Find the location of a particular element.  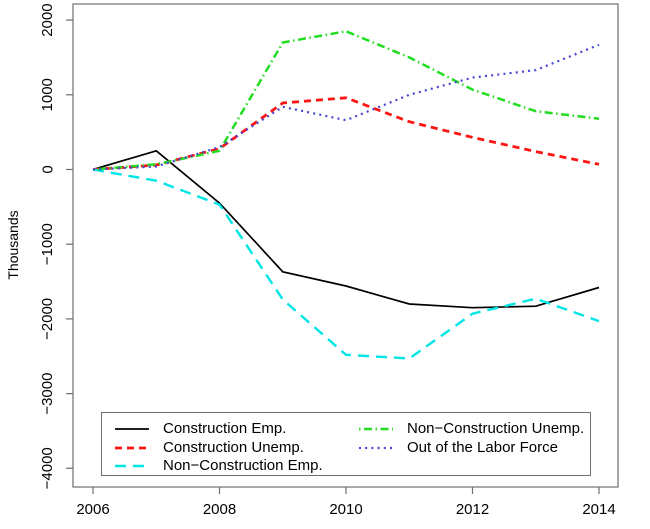

legend-item: Construction Emp. is located at coordinates (236, 429).